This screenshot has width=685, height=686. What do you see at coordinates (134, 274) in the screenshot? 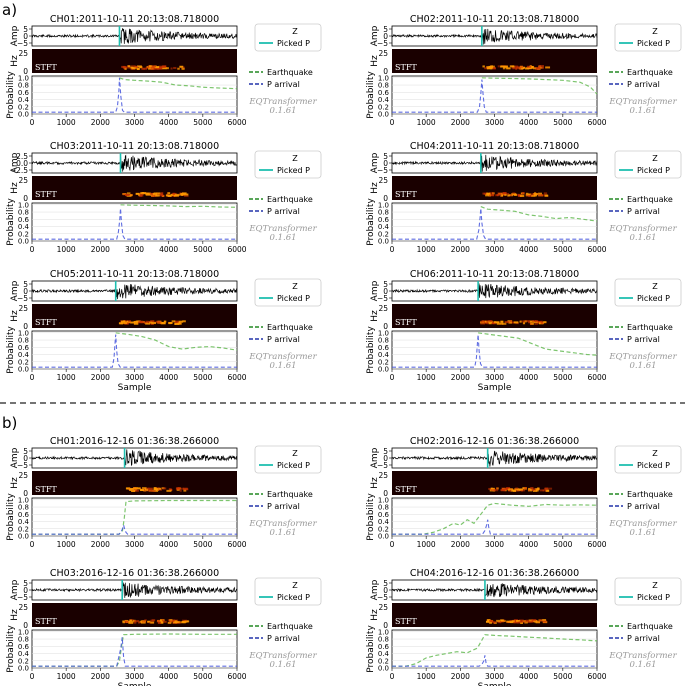
I see `panel-title: CH05:2011-10-11 20:13:08.718000` at bounding box center [134, 274].